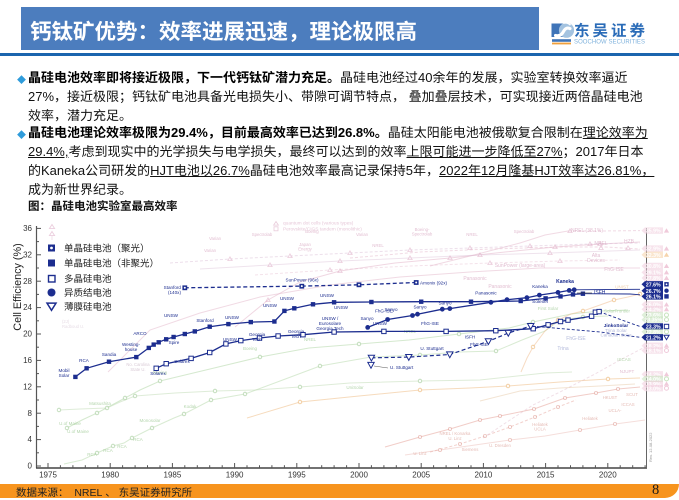 The image size is (679, 500). Describe the element at coordinates (624, 360) in the screenshot. I see `svg-text: ISCAS` at that location.